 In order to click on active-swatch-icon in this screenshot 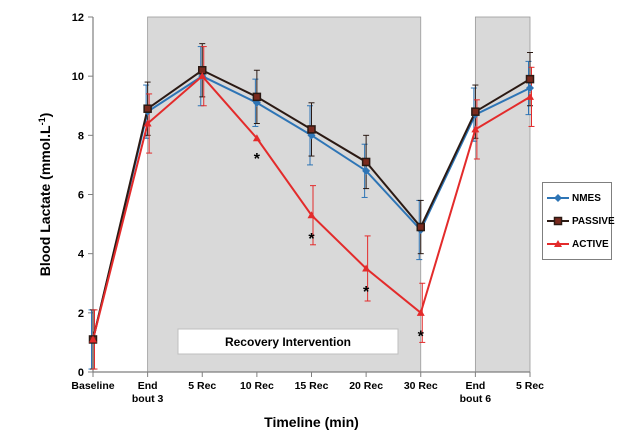, I will do `click(558, 244)`.